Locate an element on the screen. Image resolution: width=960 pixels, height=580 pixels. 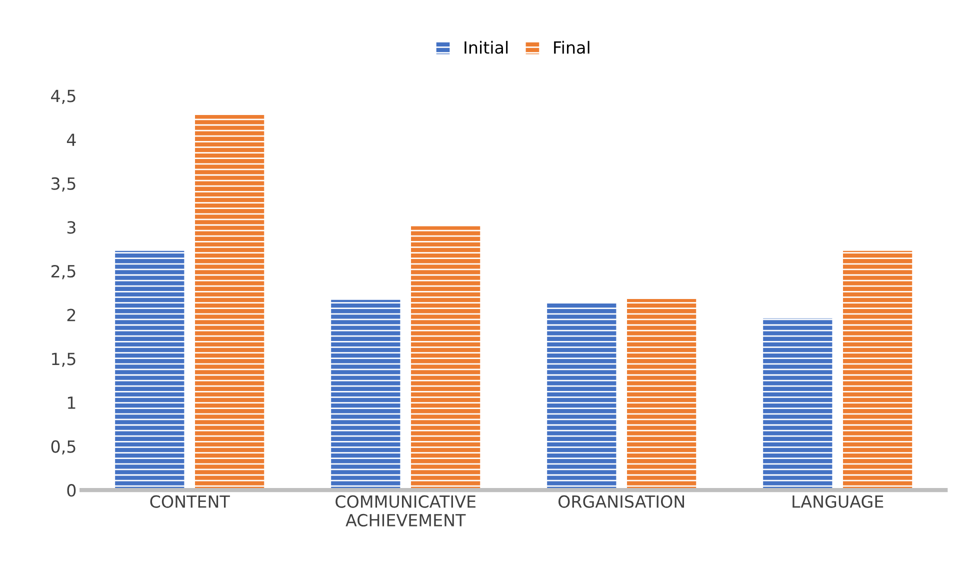
y-tick-label: 1 is located at coordinates (72, 402).